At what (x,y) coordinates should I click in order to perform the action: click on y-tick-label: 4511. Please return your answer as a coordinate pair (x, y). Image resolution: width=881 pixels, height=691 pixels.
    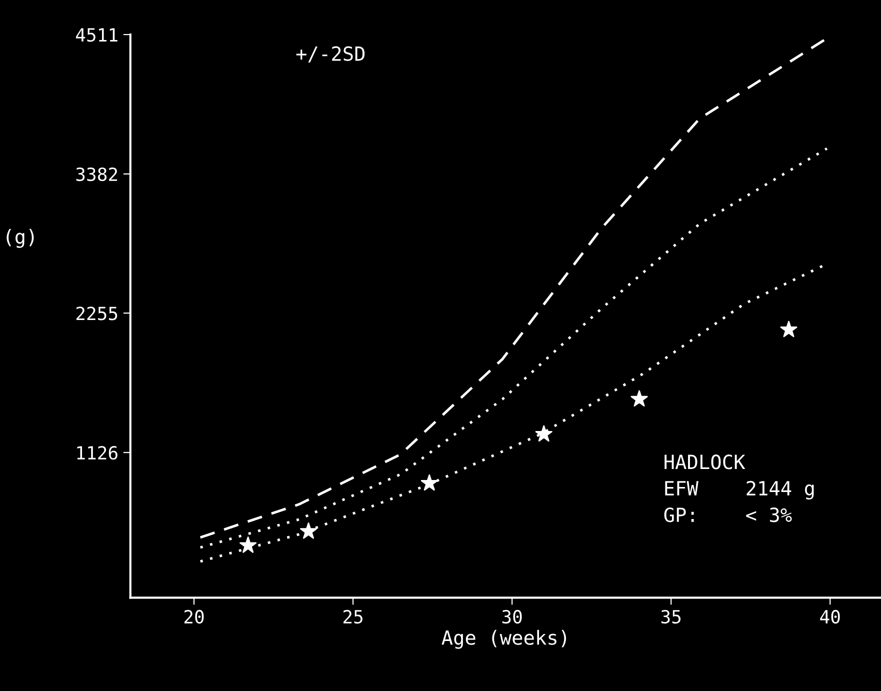
    Looking at the image, I should click on (97, 35).